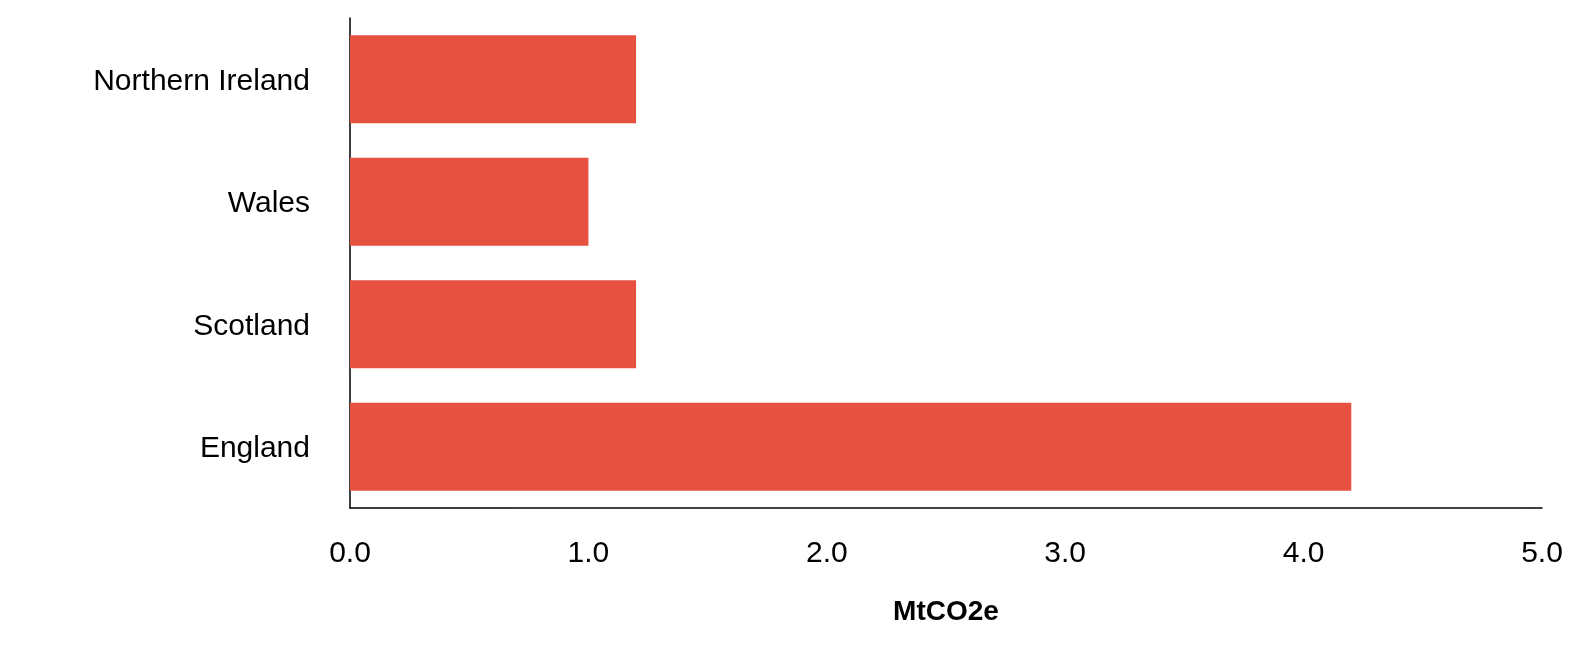 The width and height of the screenshot is (1592, 646). I want to click on x-tick-label: 4.0, so click(1303, 551).